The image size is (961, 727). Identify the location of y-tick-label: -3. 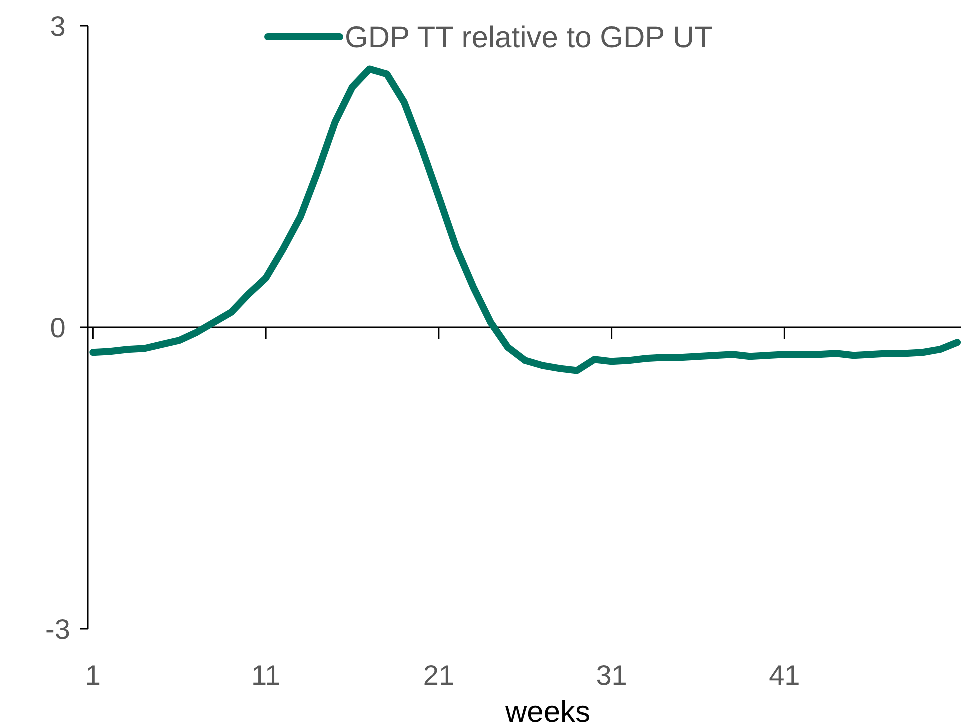
(58, 629).